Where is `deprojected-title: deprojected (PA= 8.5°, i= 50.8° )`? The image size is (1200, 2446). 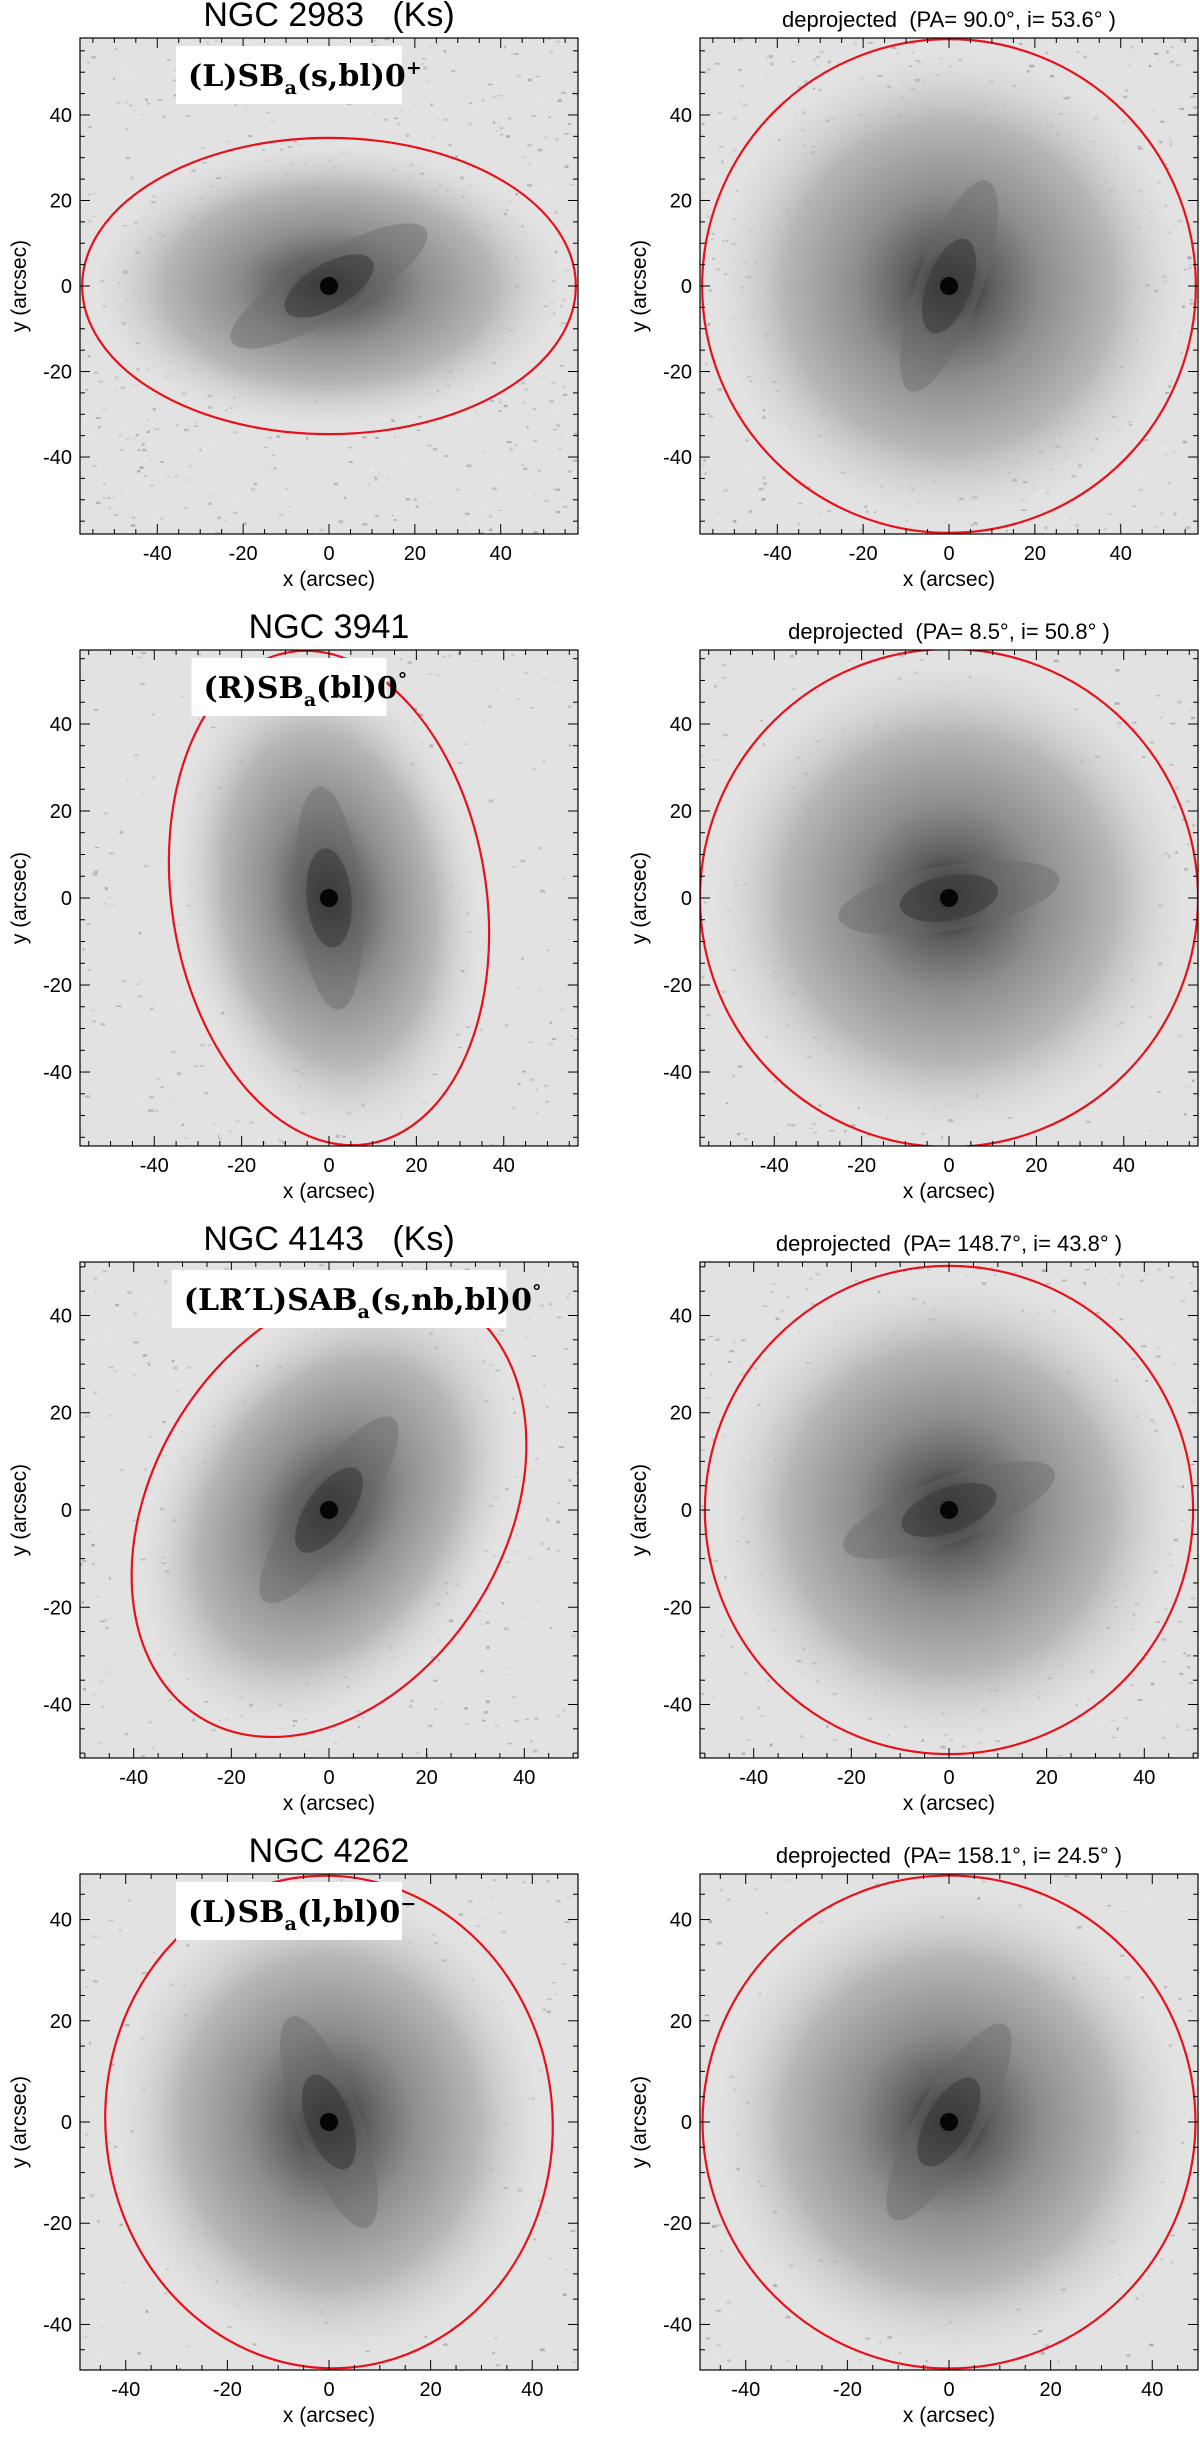 deprojected-title: deprojected (PA= 8.5°, i= 50.8° ) is located at coordinates (949, 631).